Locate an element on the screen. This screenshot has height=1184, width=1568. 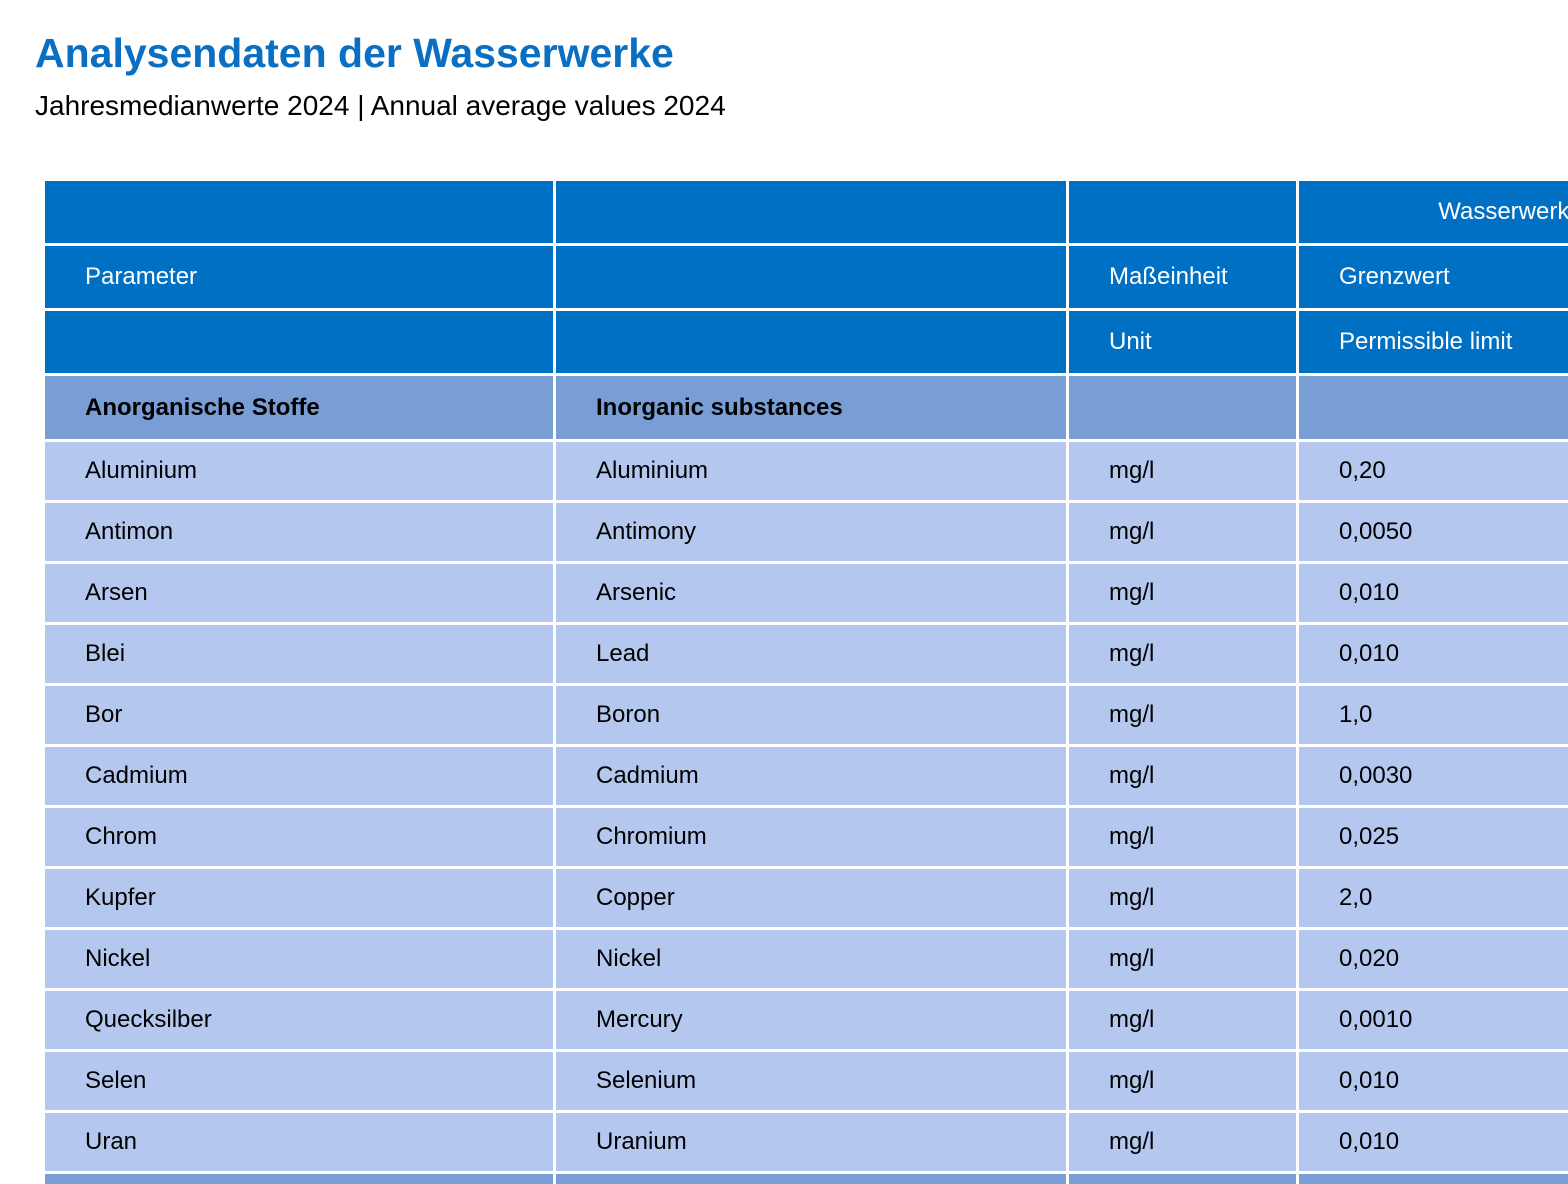
table-row: Antimon Antimony mg/l 0,0050 is located at coordinates (806, 532).